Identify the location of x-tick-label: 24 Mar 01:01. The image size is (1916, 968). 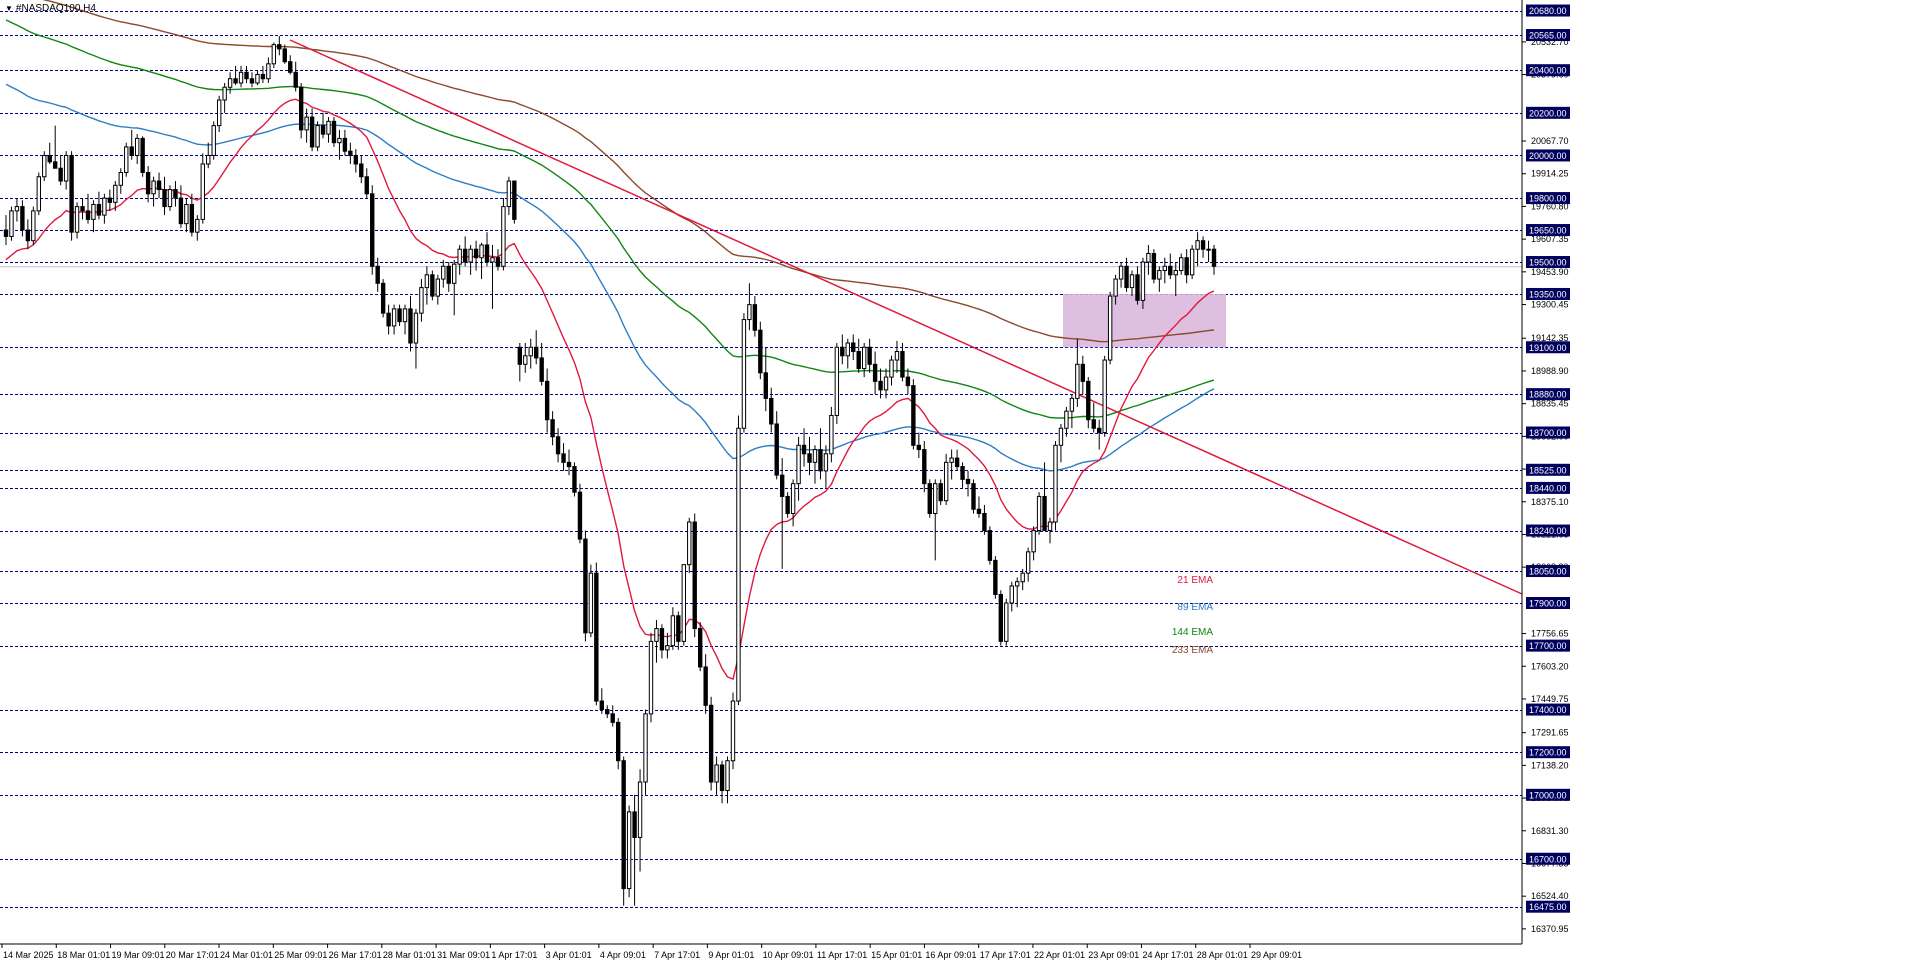
(246, 955).